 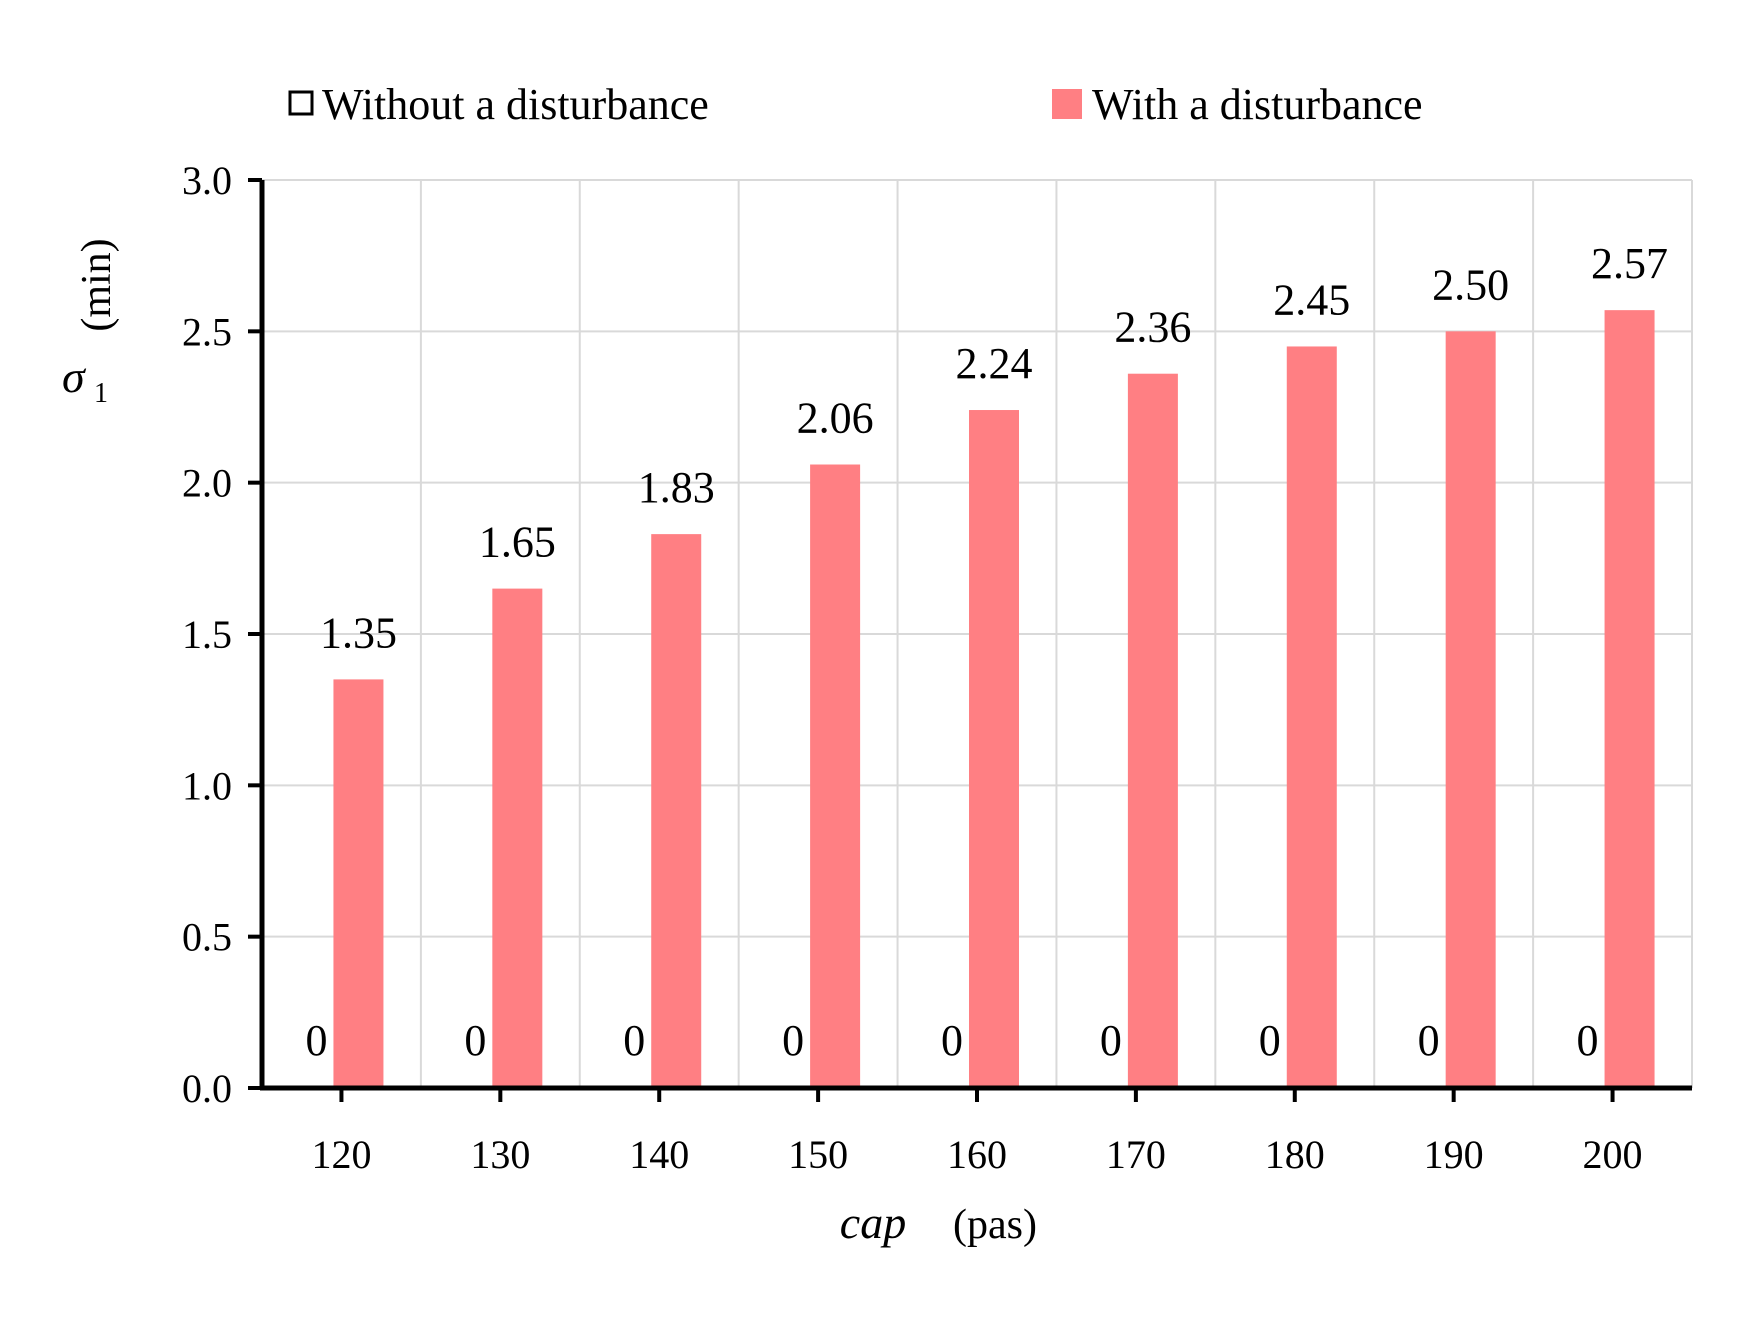 I want to click on x-tick-label: 150, so click(x=818, y=1154).